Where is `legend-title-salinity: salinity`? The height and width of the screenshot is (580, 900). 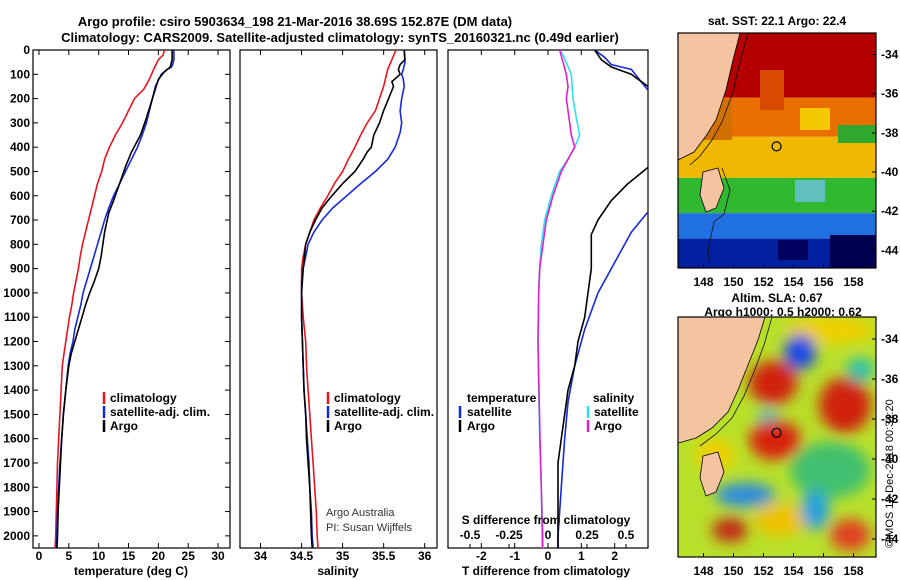
legend-title-salinity: salinity is located at coordinates (614, 398).